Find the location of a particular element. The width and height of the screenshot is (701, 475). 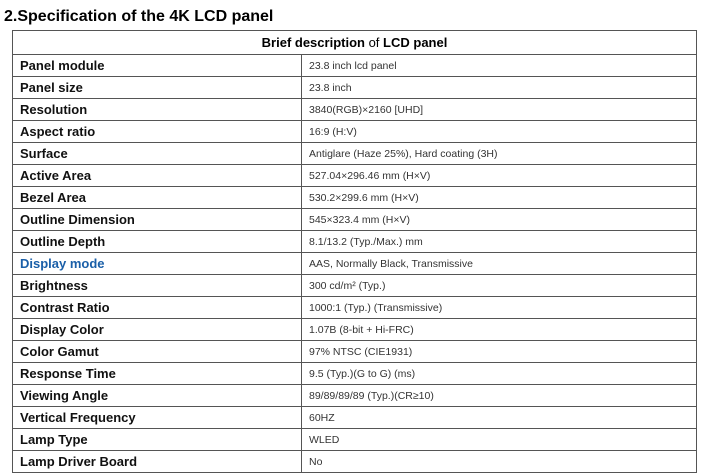

spec-row: Aspect ratio 16:9 (H:V) is located at coordinates (354, 131).